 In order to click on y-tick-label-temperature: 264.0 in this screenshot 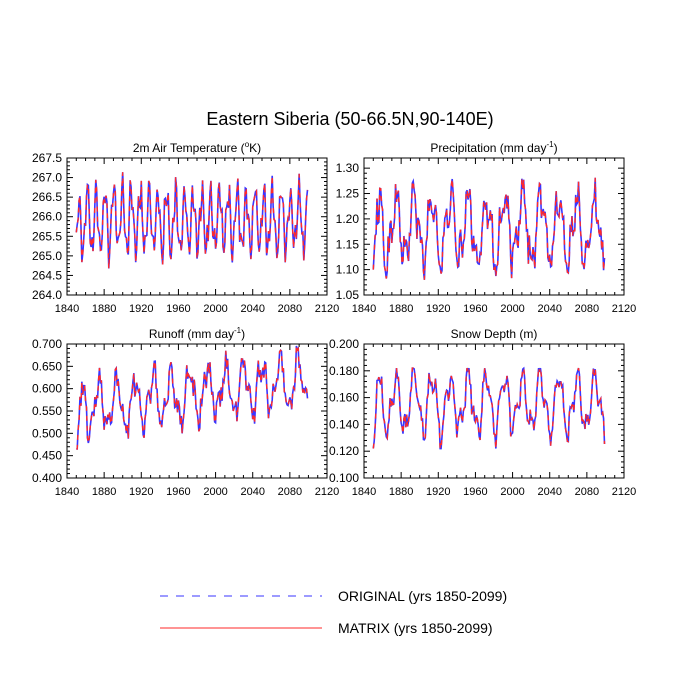, I will do `click(47, 295)`.